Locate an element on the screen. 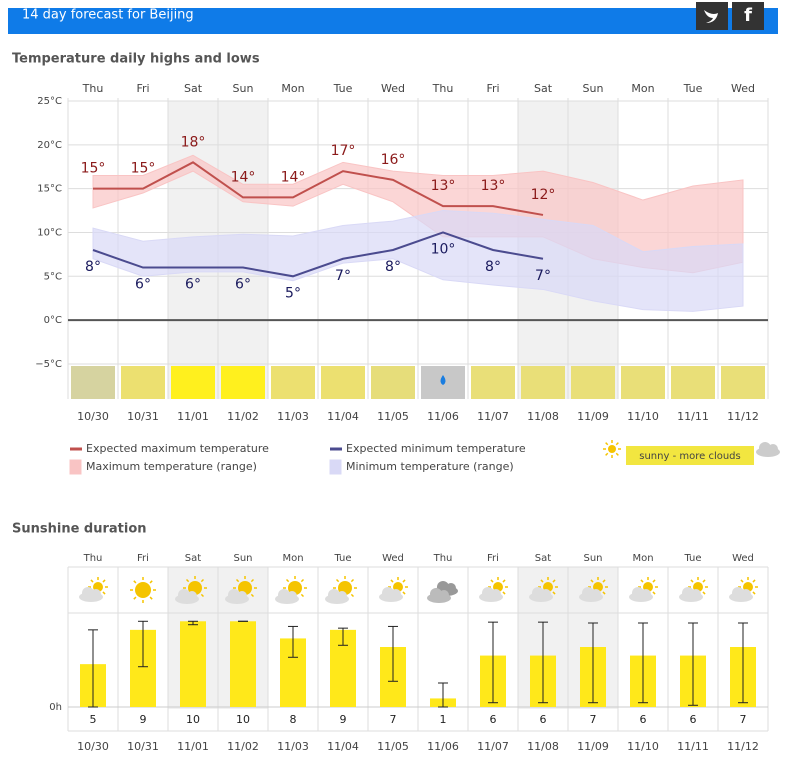 This screenshot has width=788, height=771. day-label: Tue is located at coordinates (693, 88).